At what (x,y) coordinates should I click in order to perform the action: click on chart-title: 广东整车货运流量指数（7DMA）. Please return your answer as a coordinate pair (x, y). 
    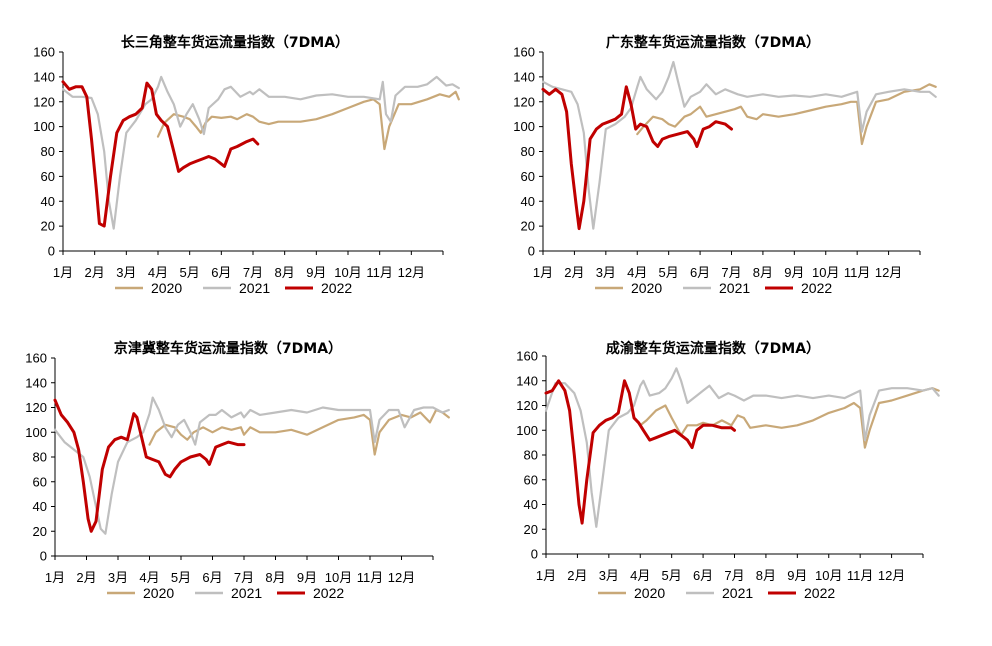
    Looking at the image, I should click on (713, 42).